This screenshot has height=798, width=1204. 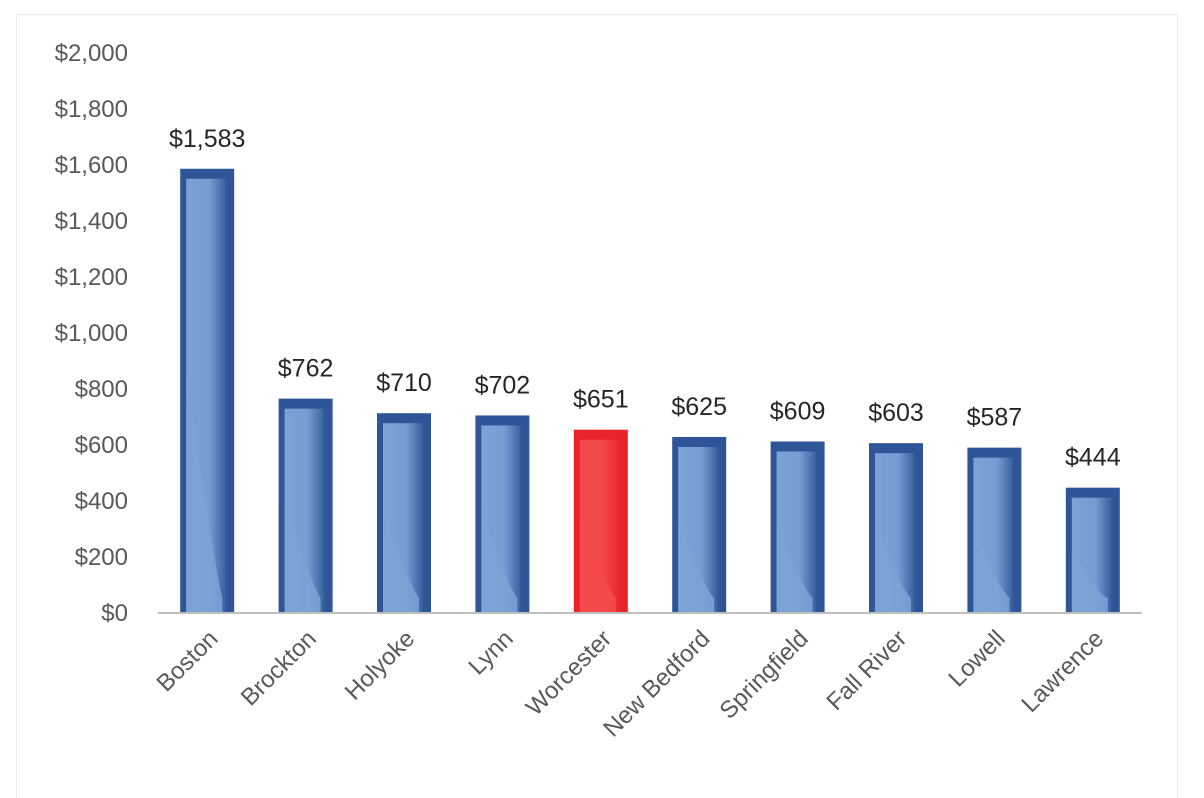 What do you see at coordinates (188, 661) in the screenshot?
I see `x-tick-label: Boston` at bounding box center [188, 661].